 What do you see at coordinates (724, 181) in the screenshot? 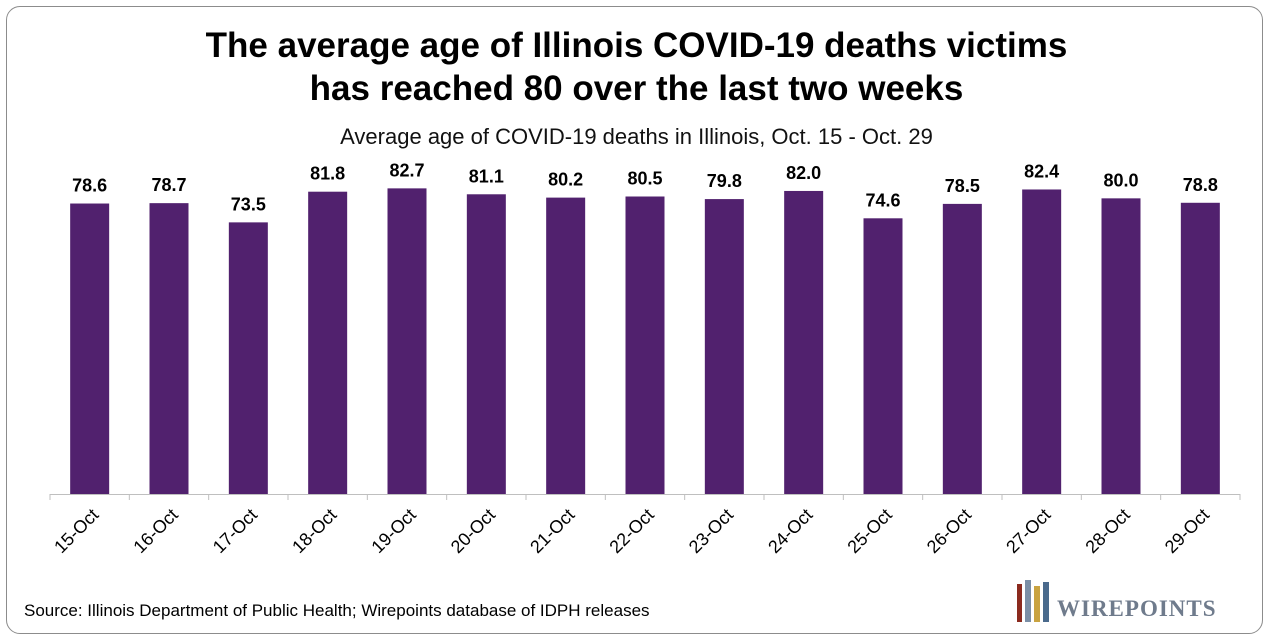
I see `data-label-23-Oct: 79.8` at bounding box center [724, 181].